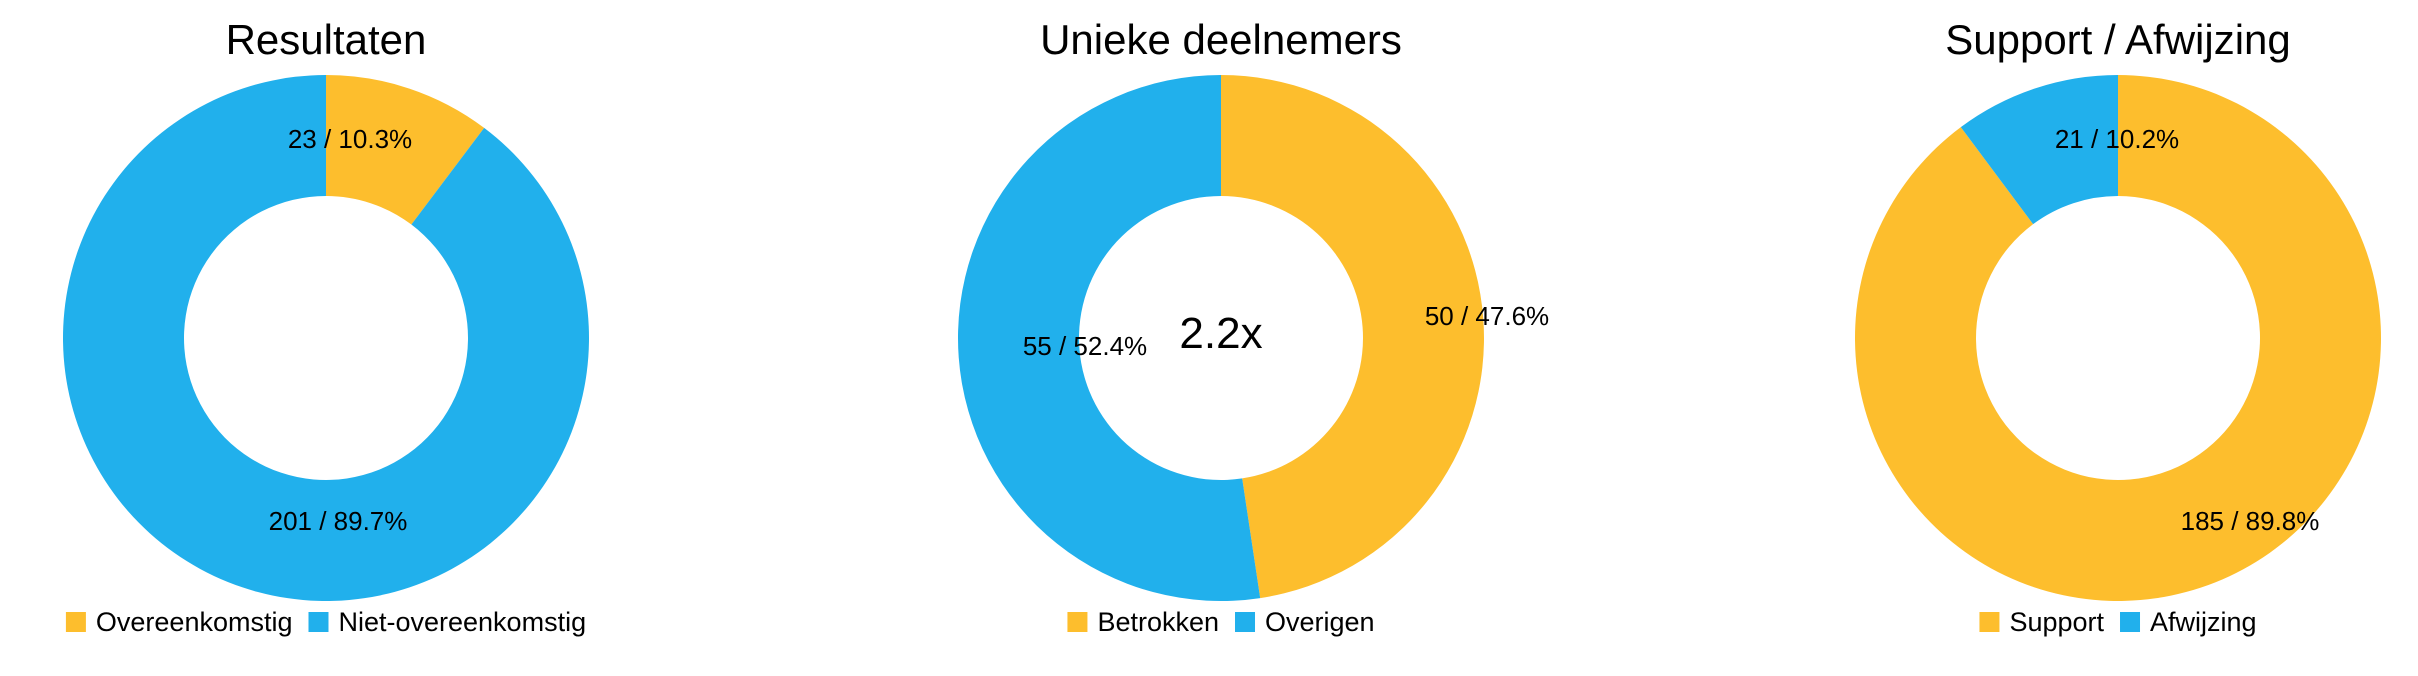  I want to click on legend-item: Overeenkomstig, so click(179, 622).